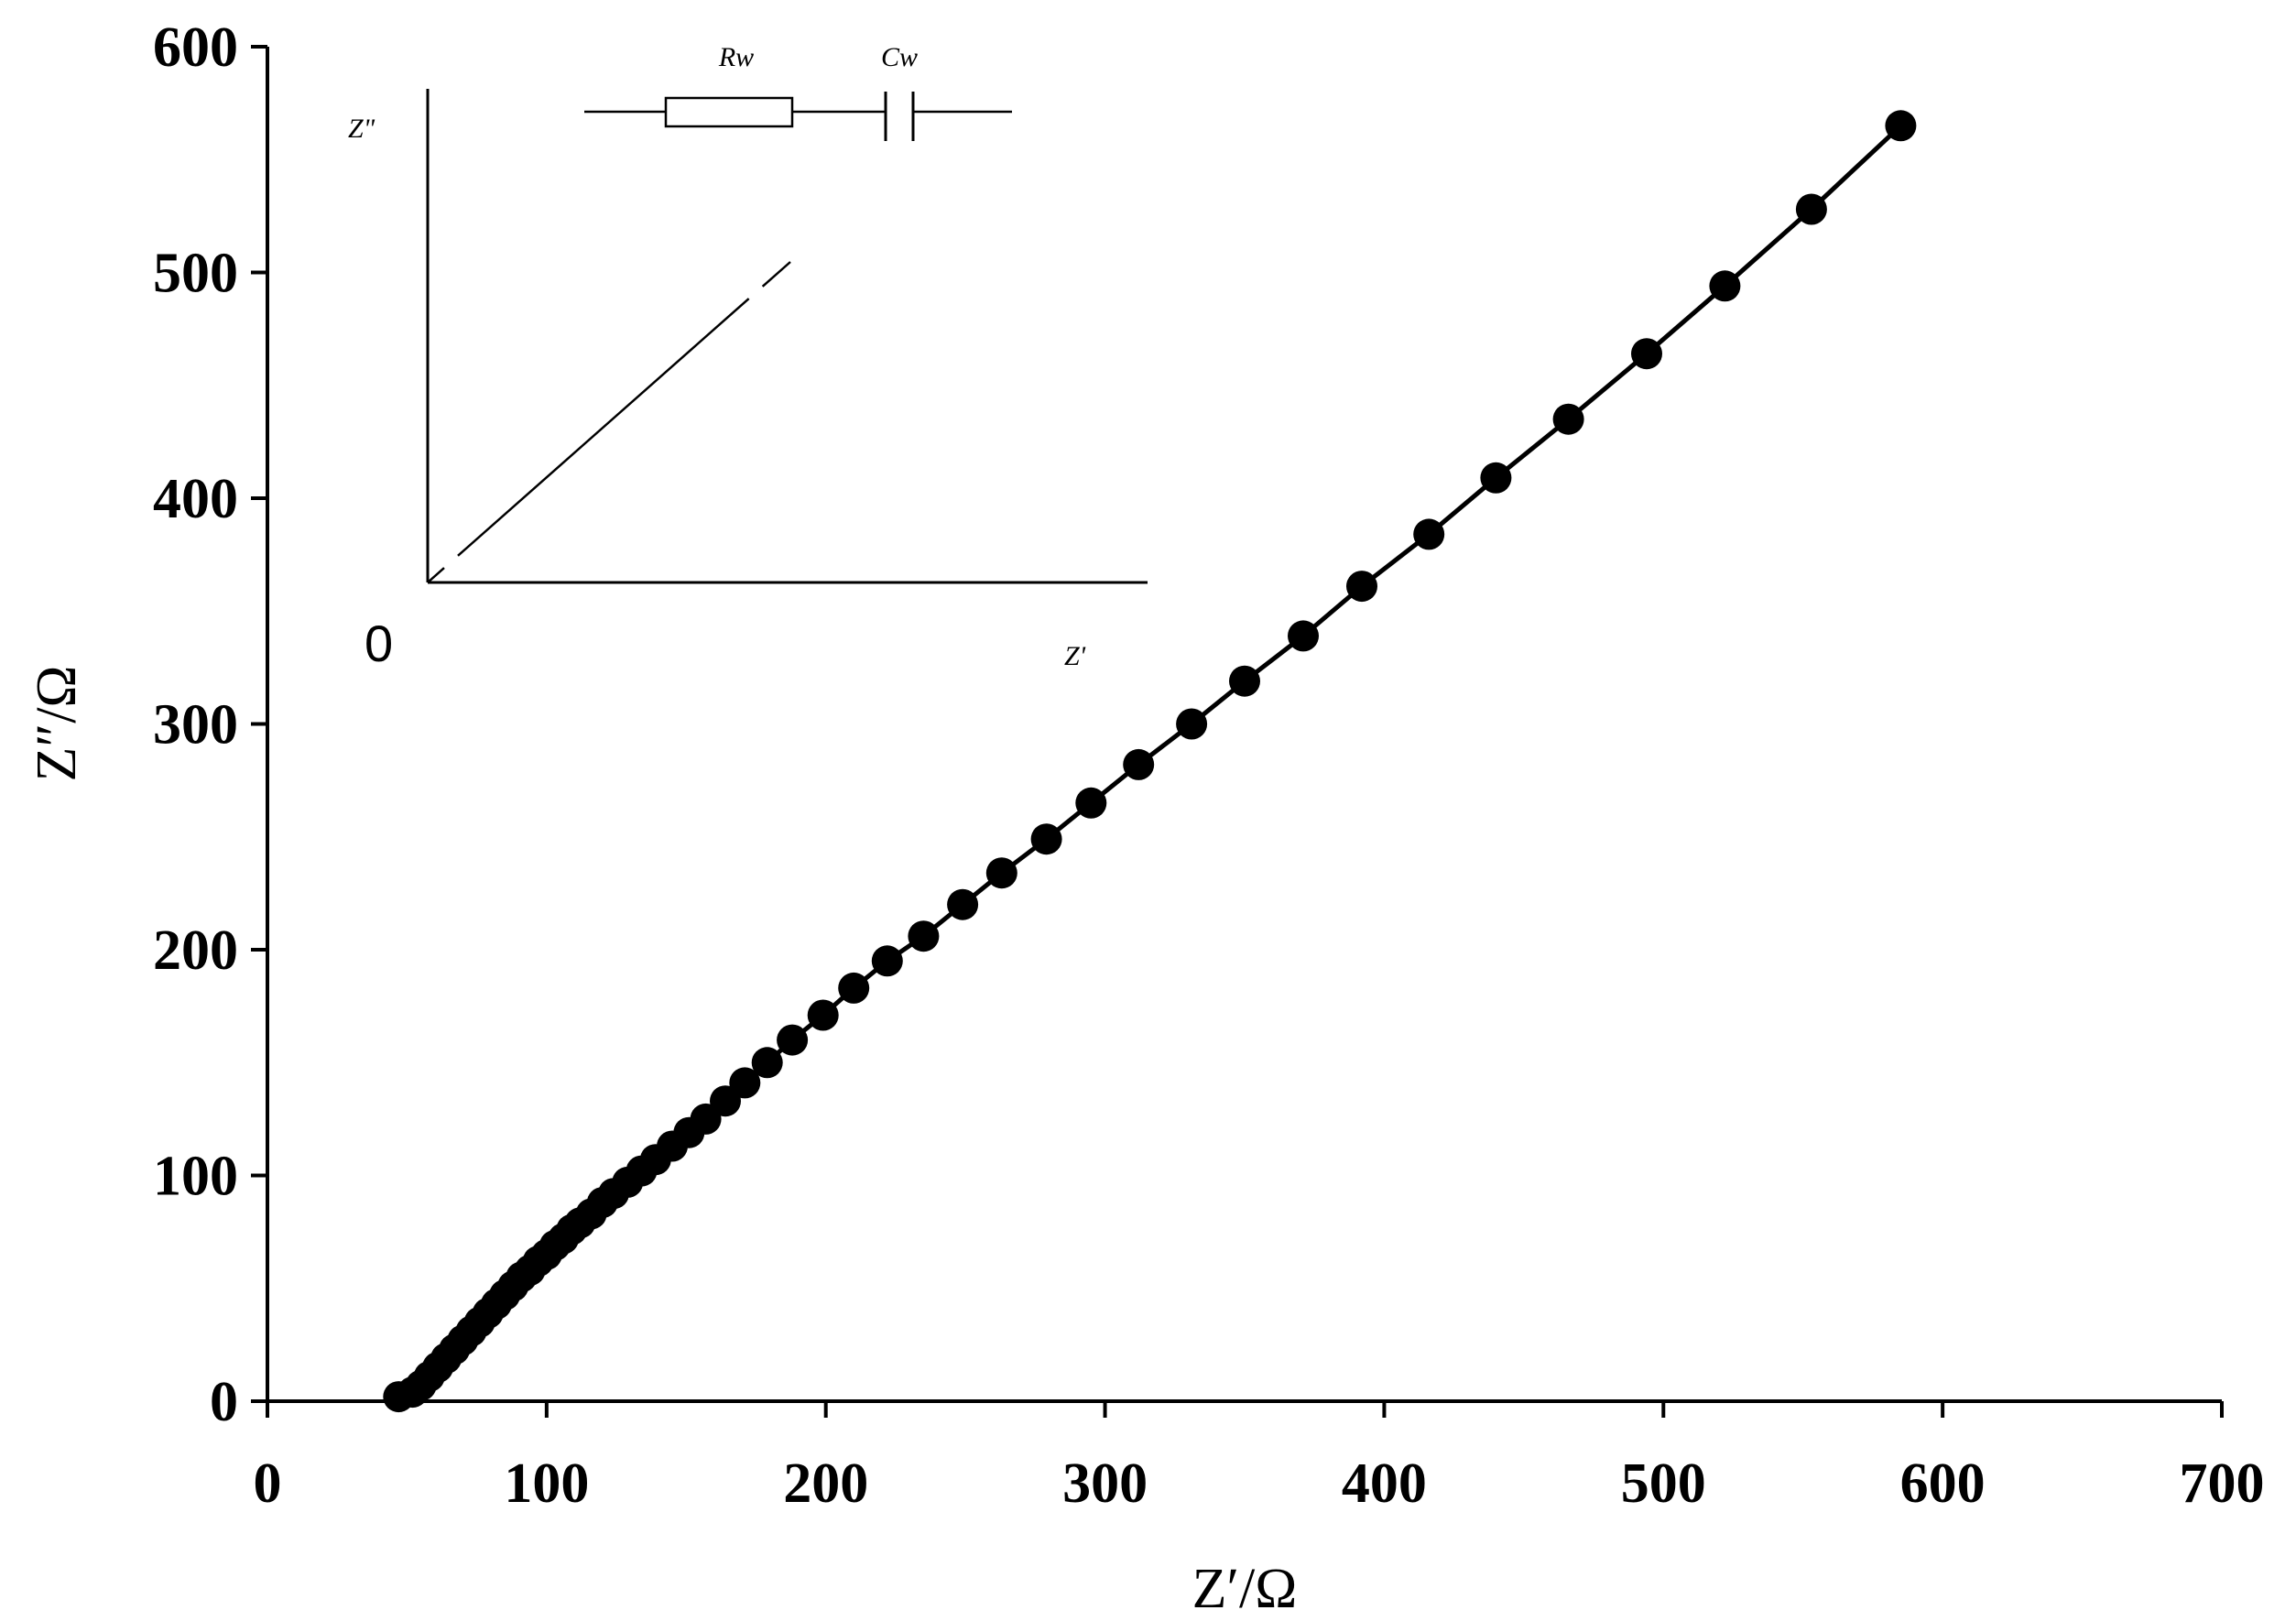 The height and width of the screenshot is (1621, 2296). Describe the element at coordinates (1245, 1589) in the screenshot. I see `x-axis-title: Z′/Ω` at that location.